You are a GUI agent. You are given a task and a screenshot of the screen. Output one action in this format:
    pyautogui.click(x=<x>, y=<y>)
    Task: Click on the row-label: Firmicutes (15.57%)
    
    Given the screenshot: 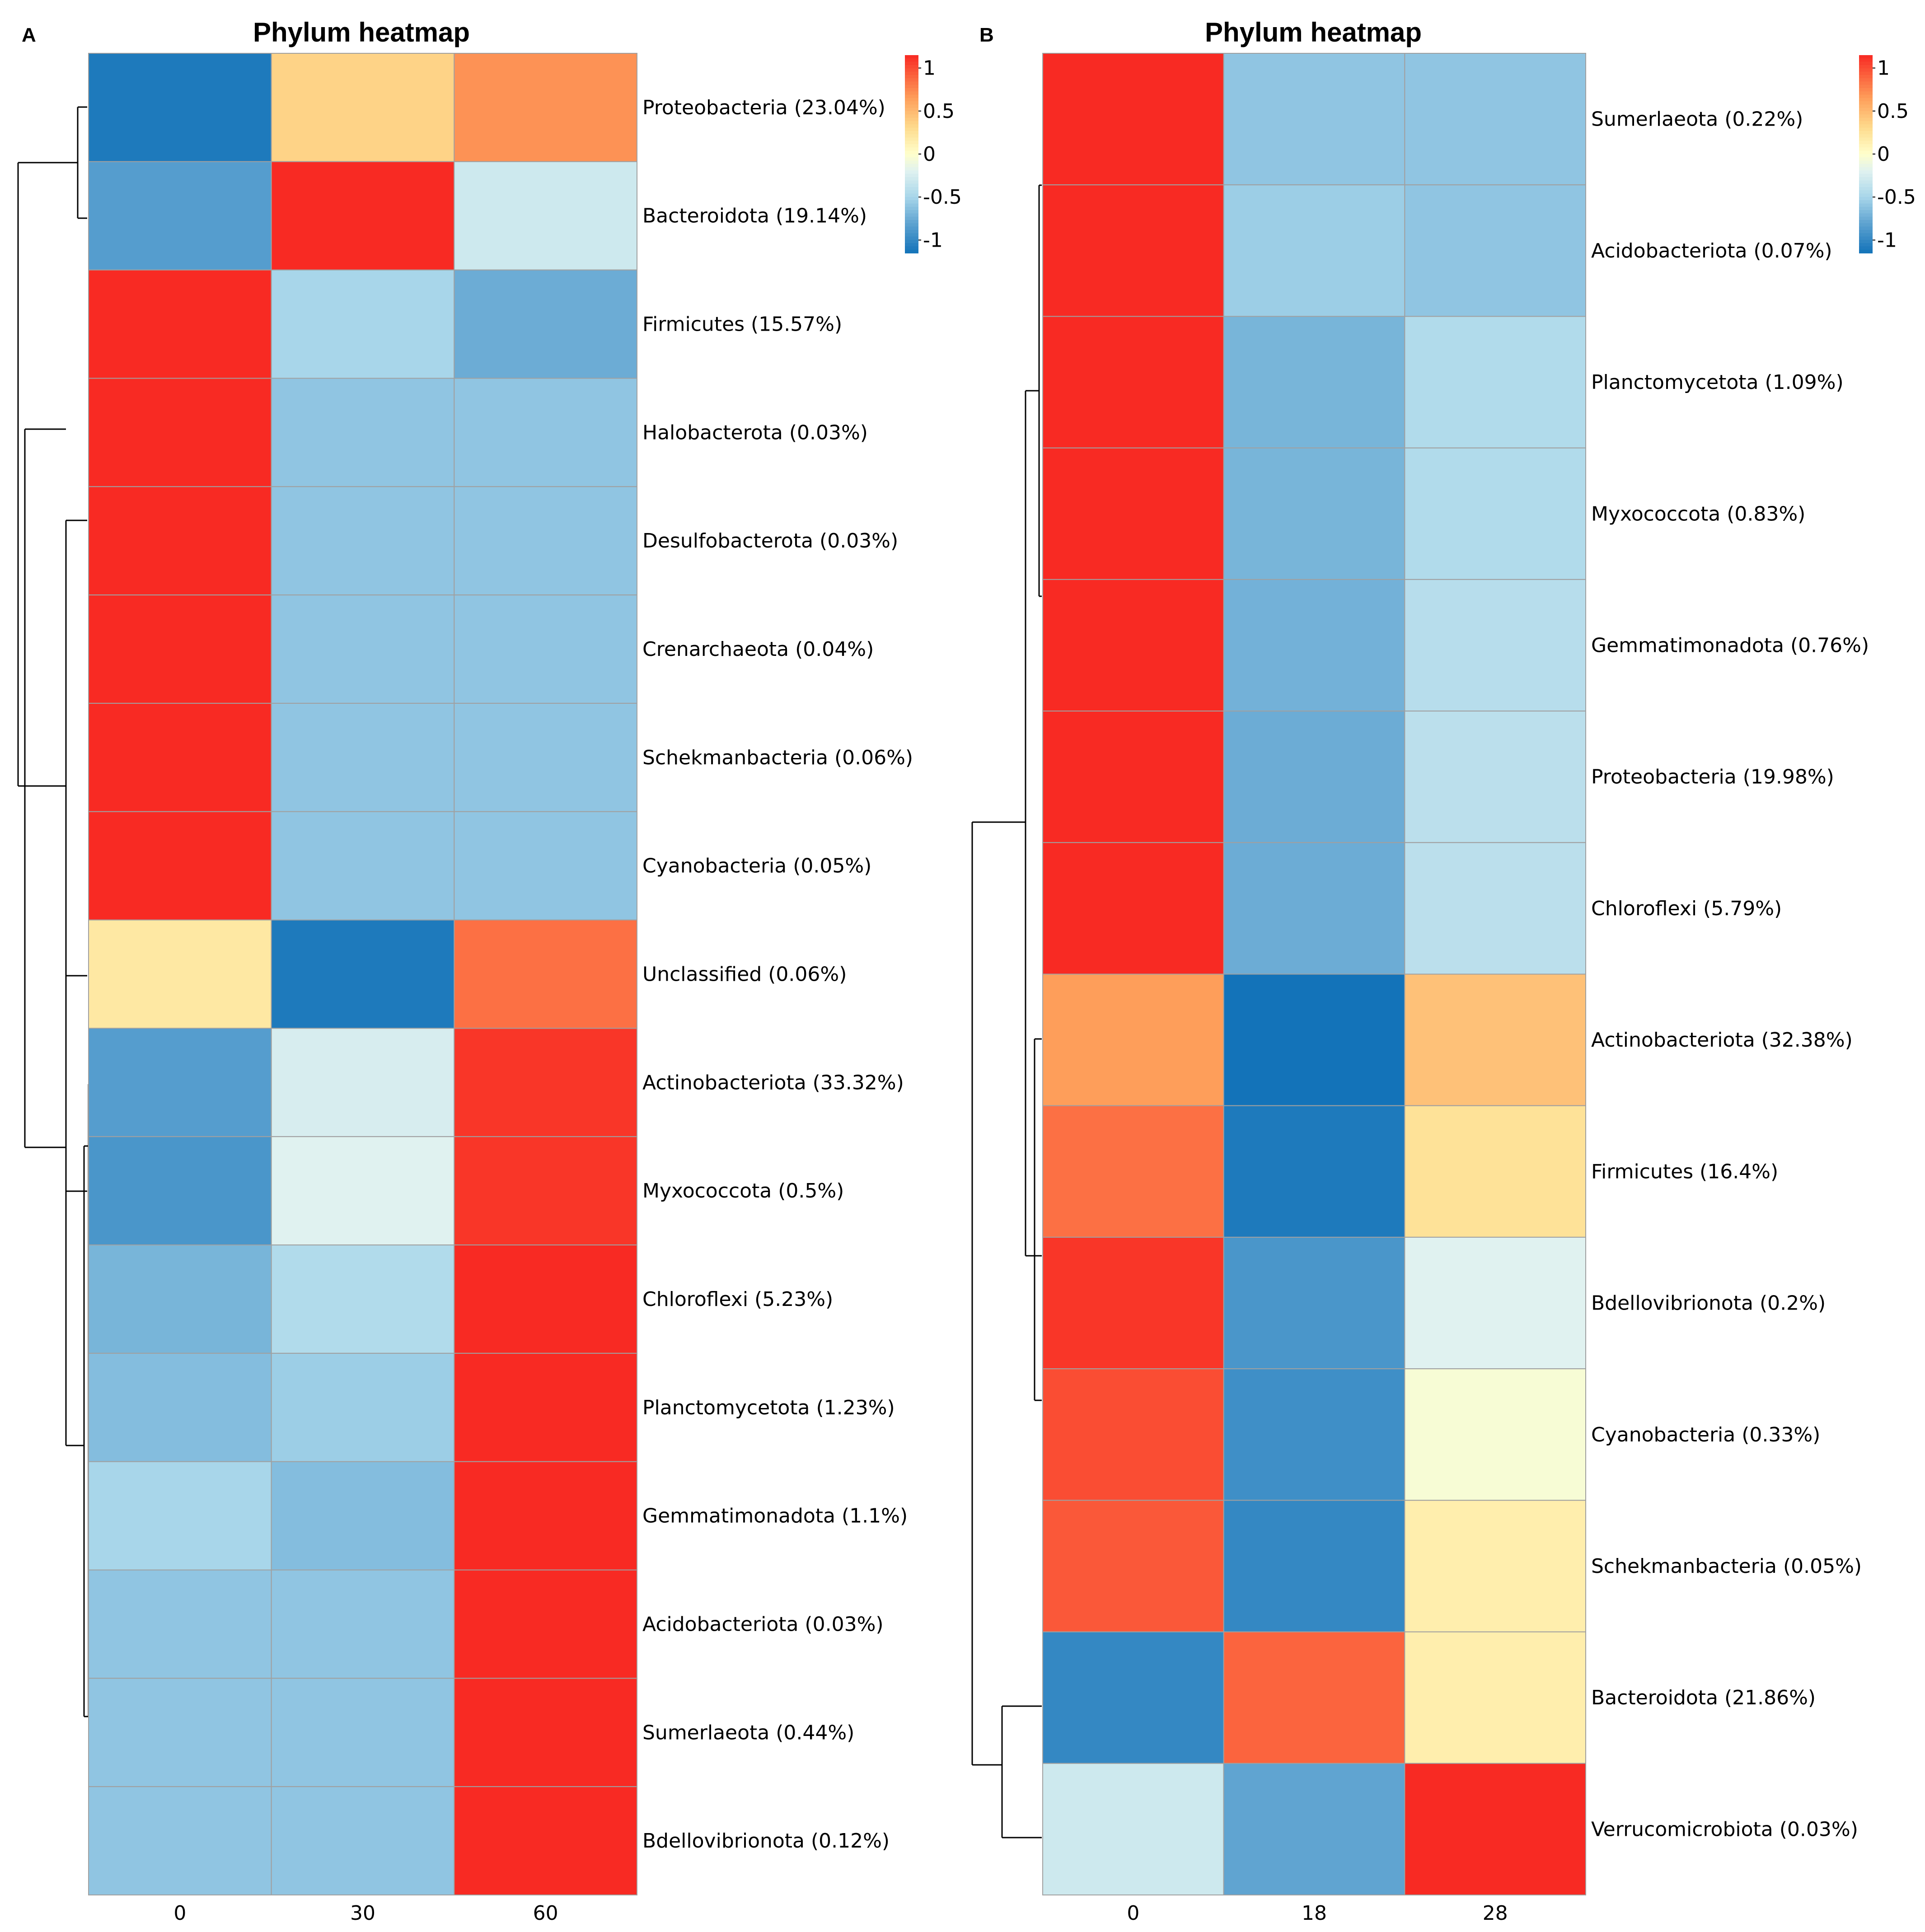 What is the action you would take?
    pyautogui.click(x=742, y=324)
    